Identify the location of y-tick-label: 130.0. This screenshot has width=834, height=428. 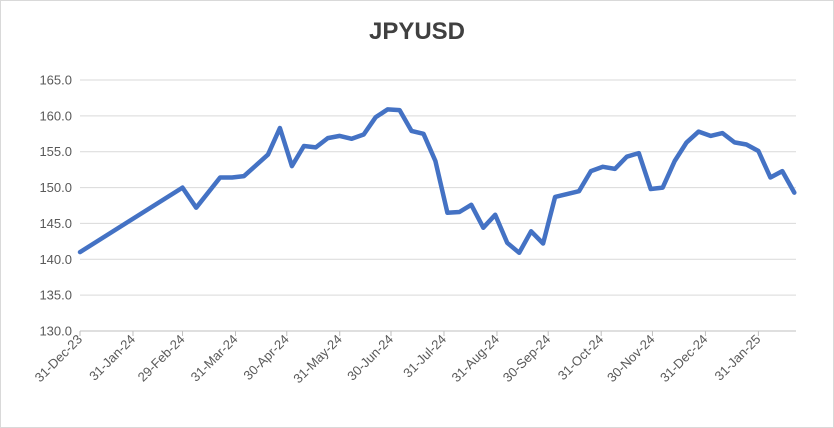
(55, 331).